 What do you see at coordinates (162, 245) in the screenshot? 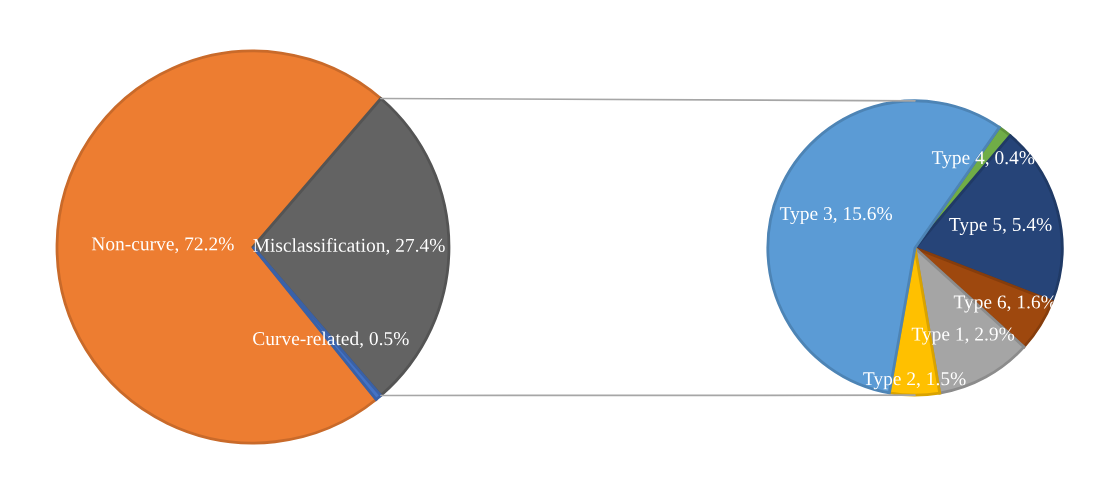
I see `slice-label: Non-curve, 72.2%` at bounding box center [162, 245].